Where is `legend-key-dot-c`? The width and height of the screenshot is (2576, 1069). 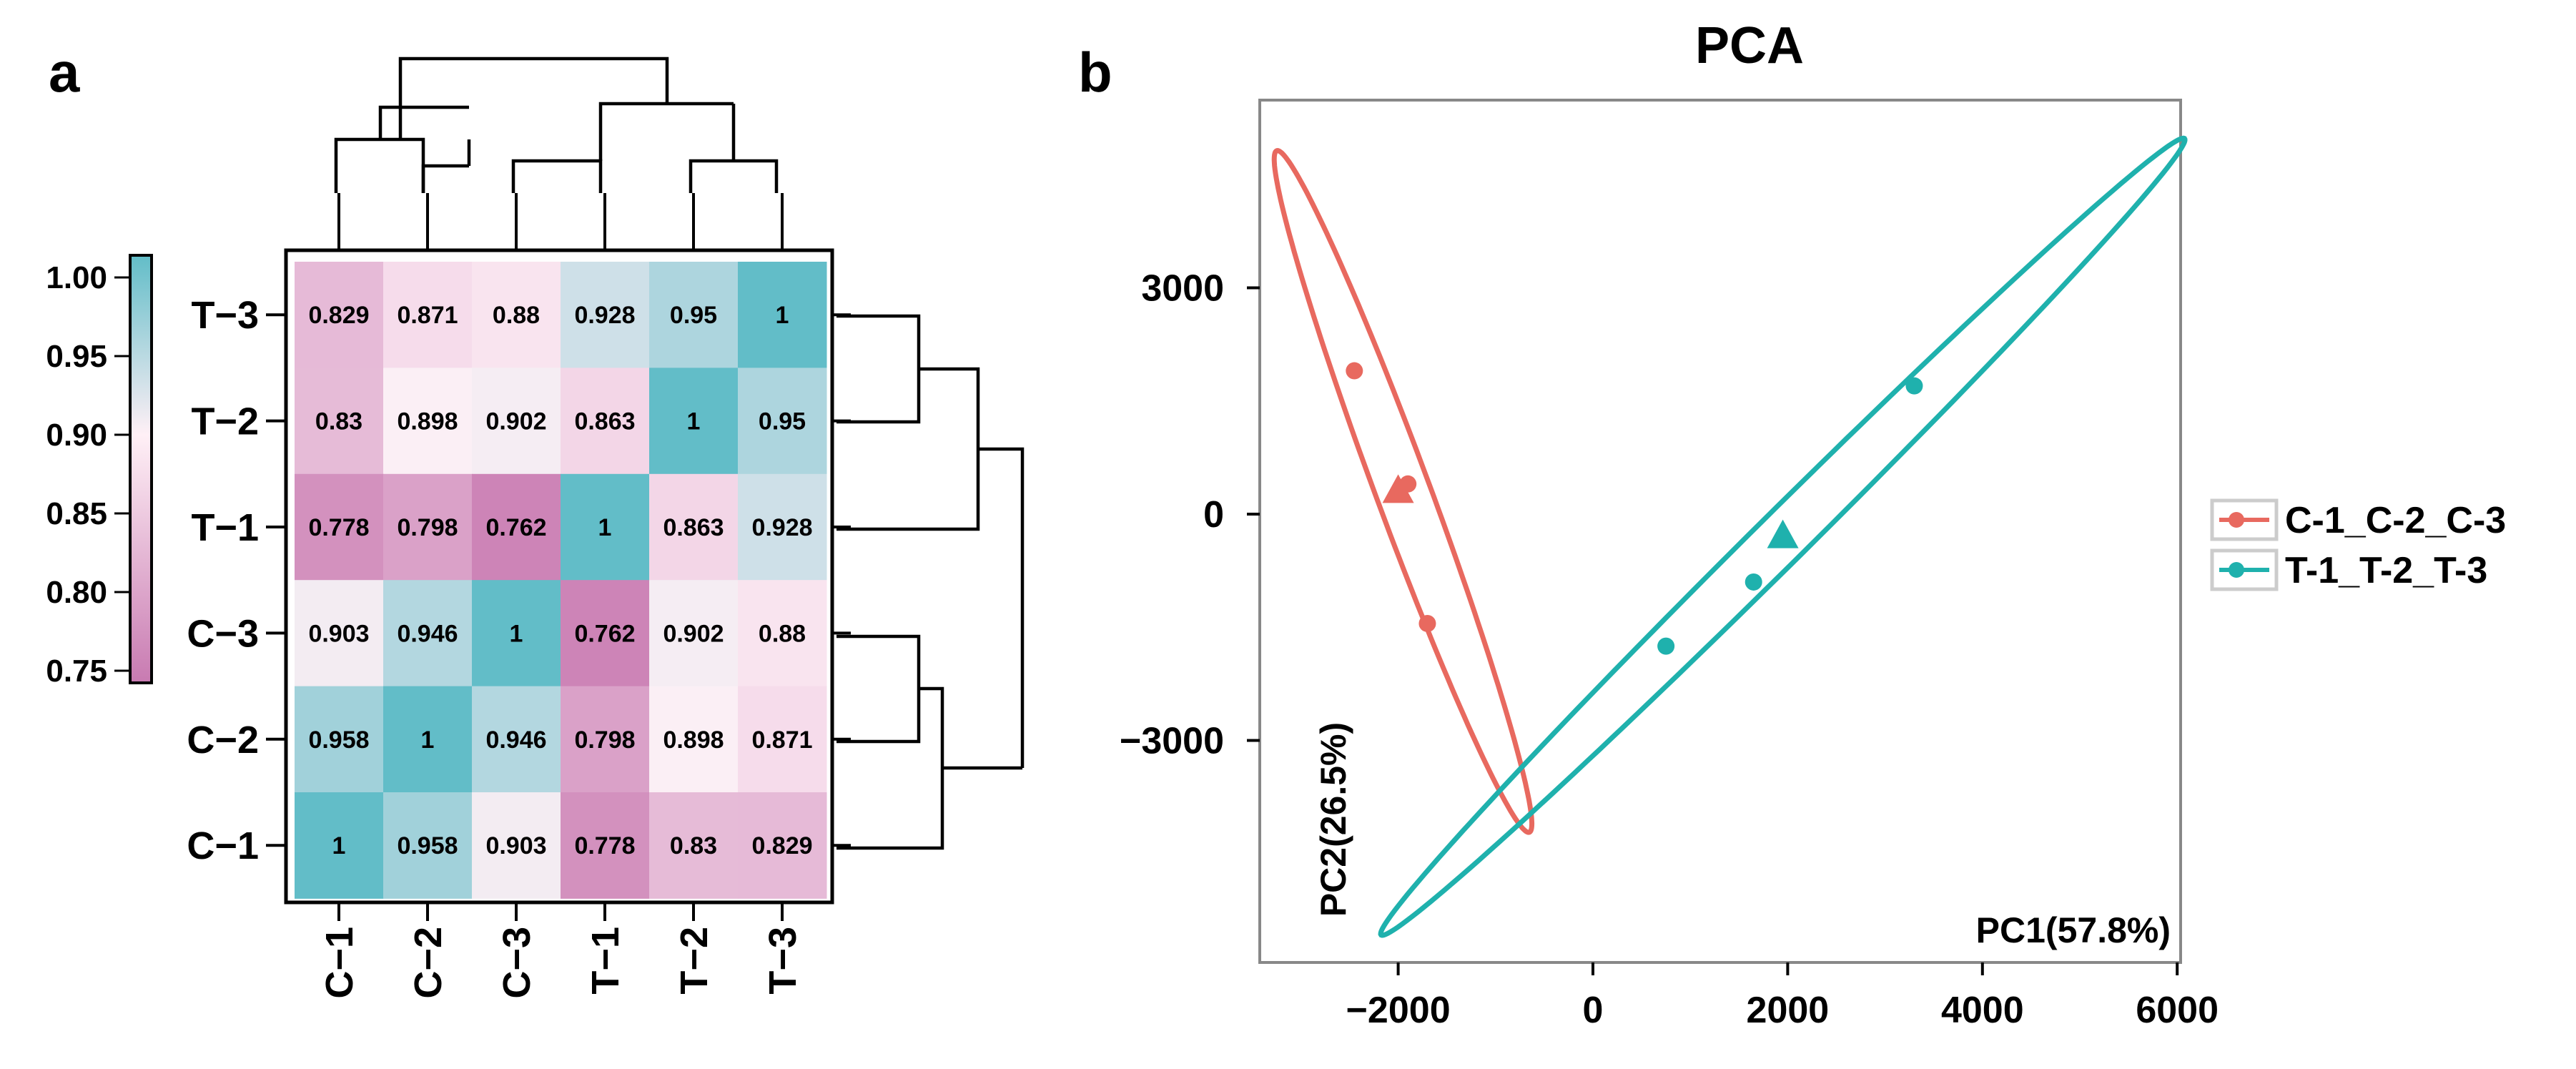 legend-key-dot-c is located at coordinates (2236, 520).